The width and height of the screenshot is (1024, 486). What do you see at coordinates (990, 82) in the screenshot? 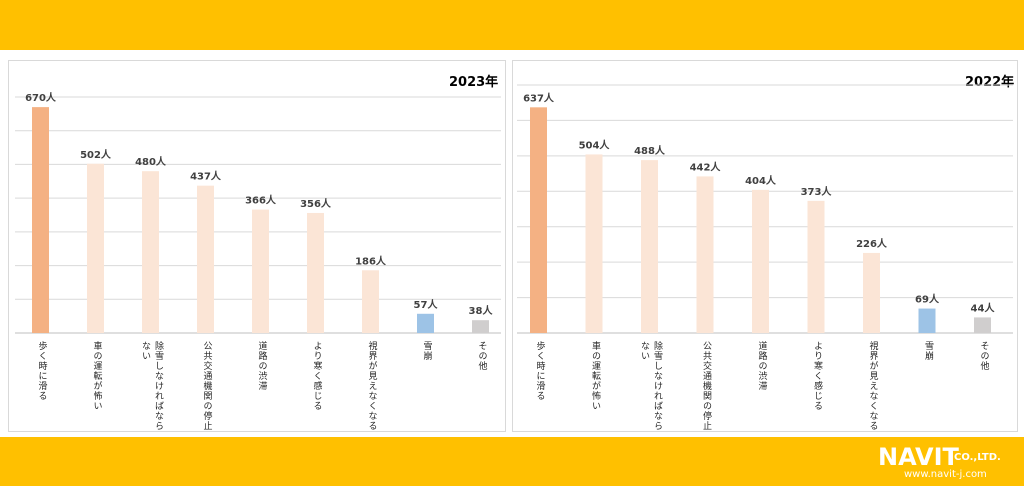
I see `chart-title-2022: 2022年` at bounding box center [990, 82].